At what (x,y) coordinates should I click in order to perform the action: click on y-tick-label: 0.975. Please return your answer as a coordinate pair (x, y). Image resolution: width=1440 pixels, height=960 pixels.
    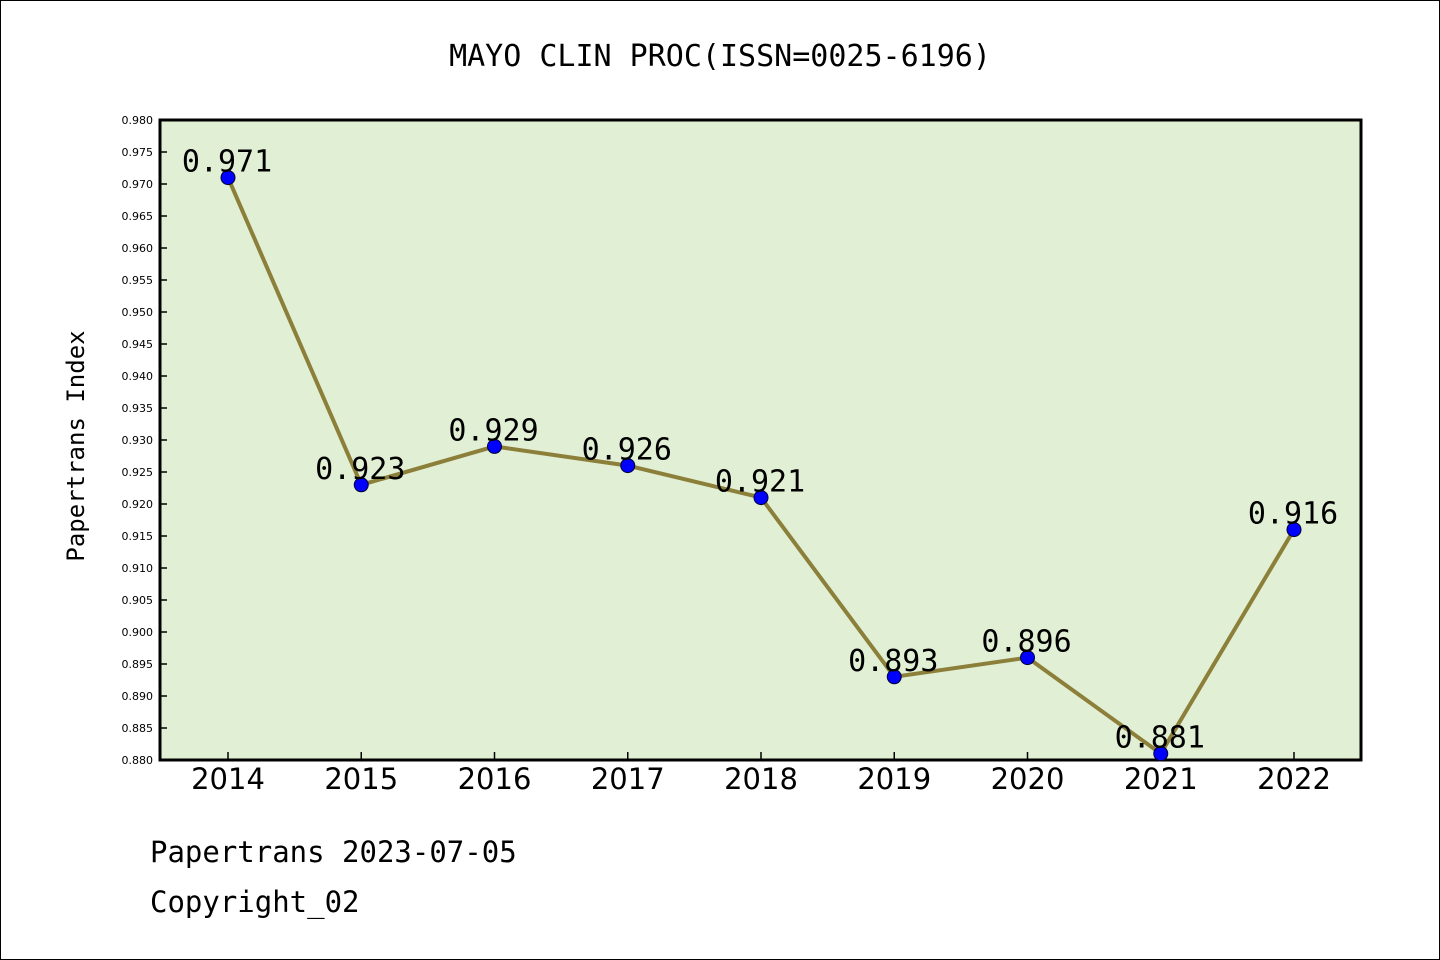
    Looking at the image, I should click on (138, 152).